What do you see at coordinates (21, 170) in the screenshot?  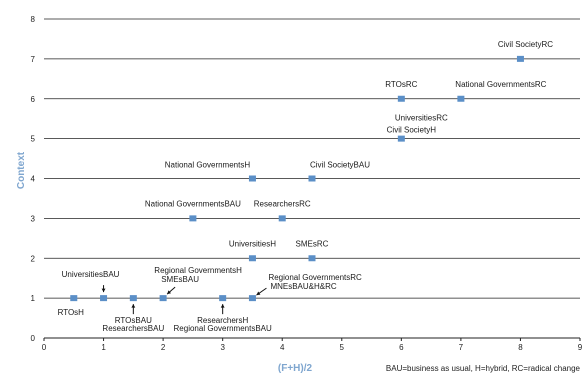 I see `y-axis-title: Context` at bounding box center [21, 170].